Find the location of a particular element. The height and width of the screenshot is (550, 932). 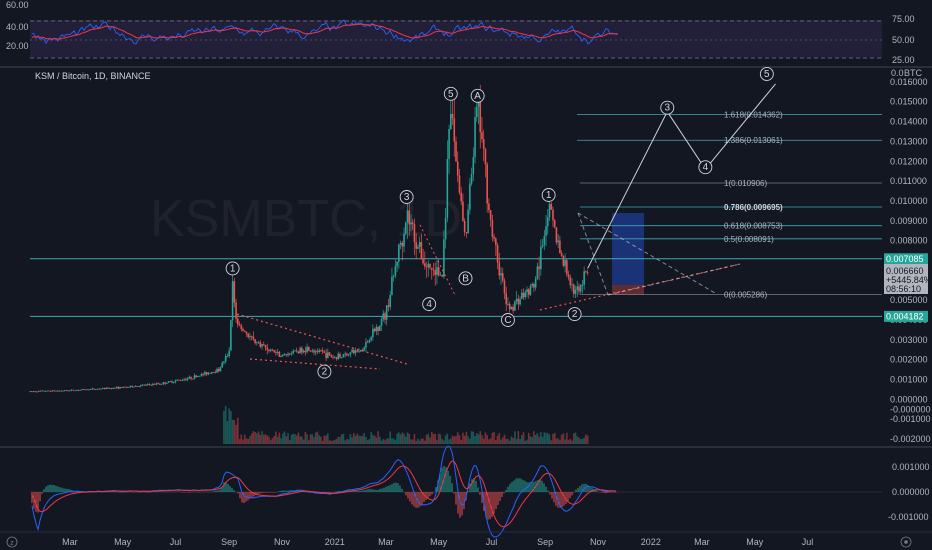

wave-projection-path is located at coordinates (681, 176).